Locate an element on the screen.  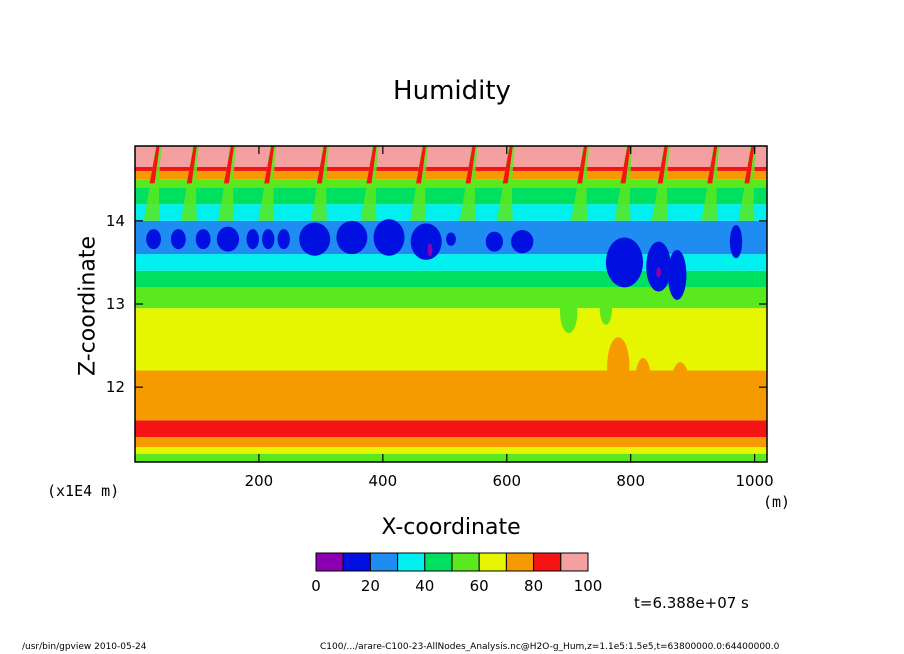
colorbar-label-0: 0 is located at coordinates (316, 586).